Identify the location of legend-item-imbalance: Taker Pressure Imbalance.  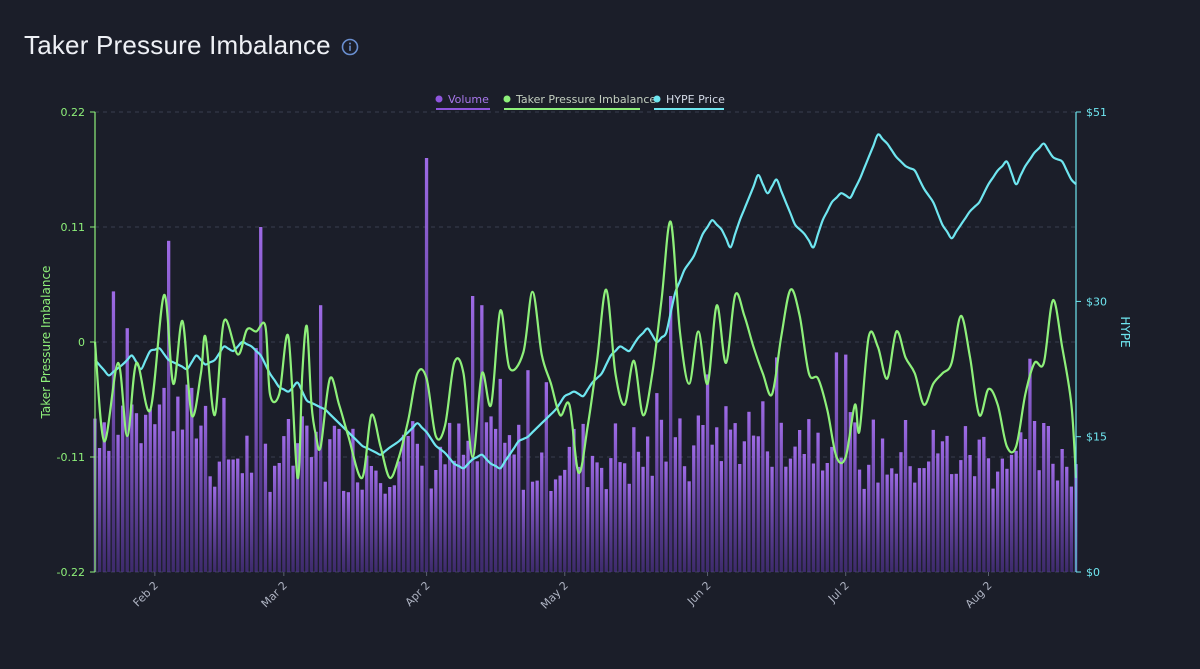
(580, 101).